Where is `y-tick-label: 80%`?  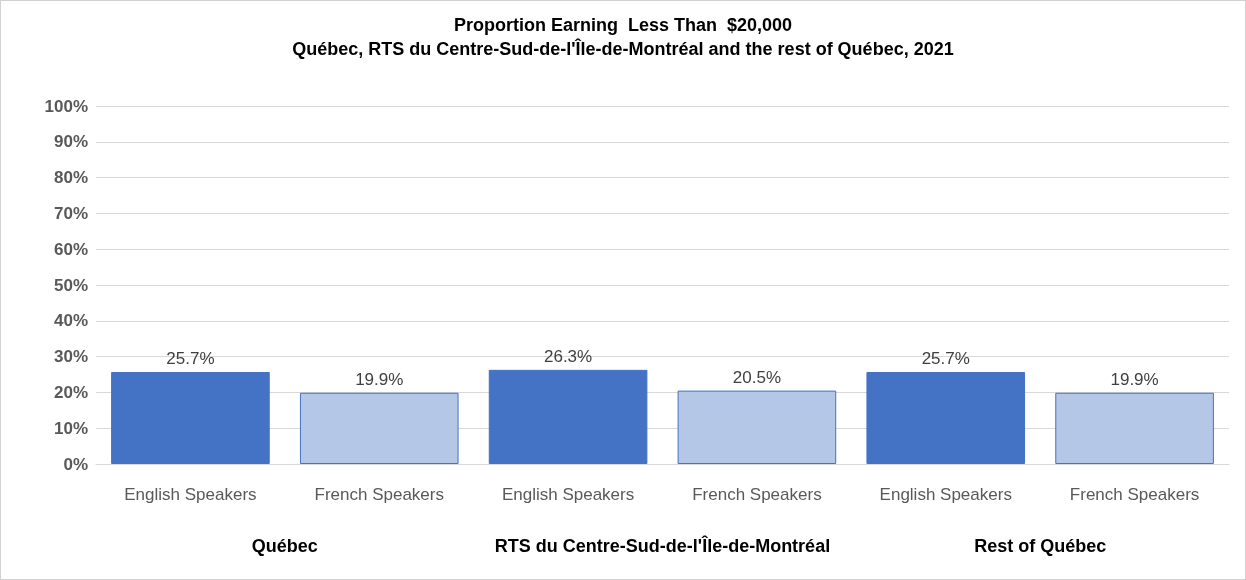
y-tick-label: 80% is located at coordinates (70, 178).